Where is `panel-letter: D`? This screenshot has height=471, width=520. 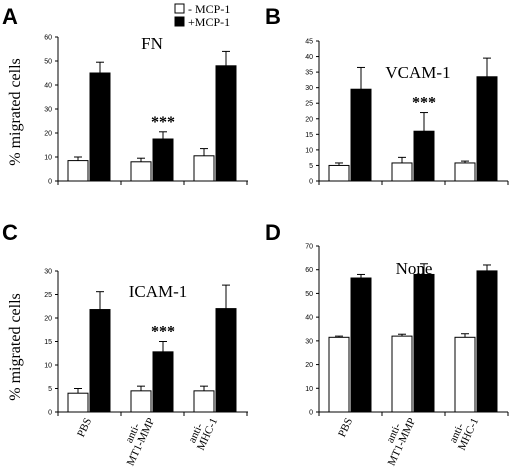
panel-letter: D is located at coordinates (273, 232).